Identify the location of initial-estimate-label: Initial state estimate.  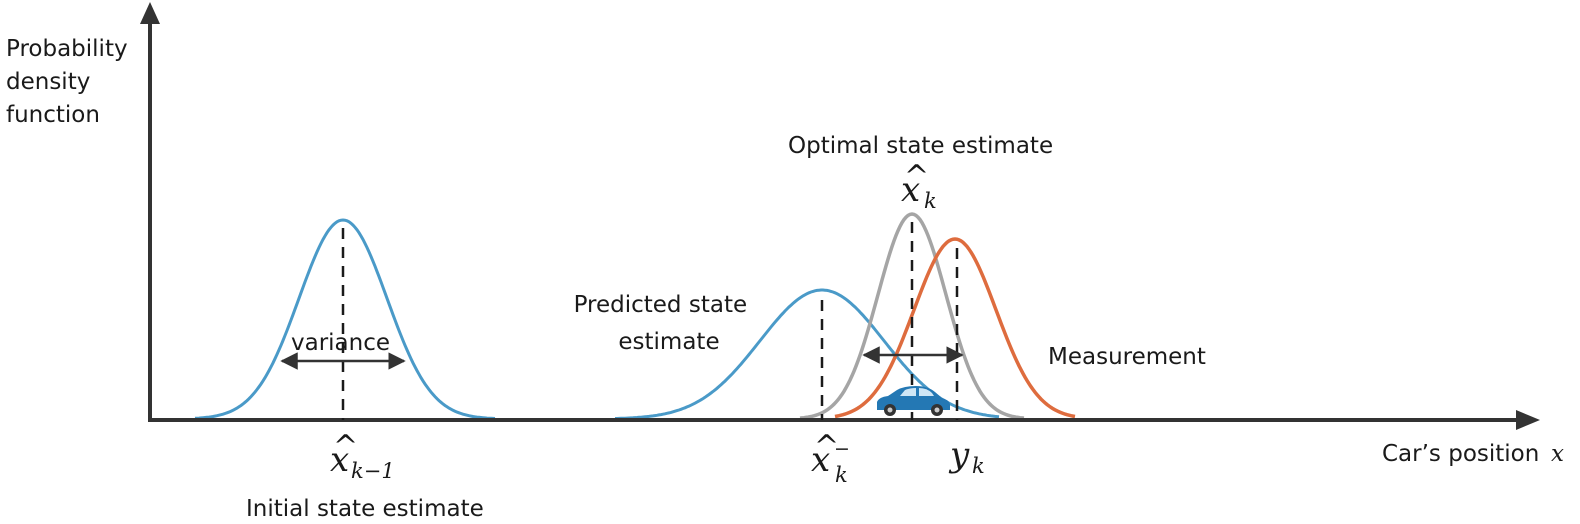
(365, 509).